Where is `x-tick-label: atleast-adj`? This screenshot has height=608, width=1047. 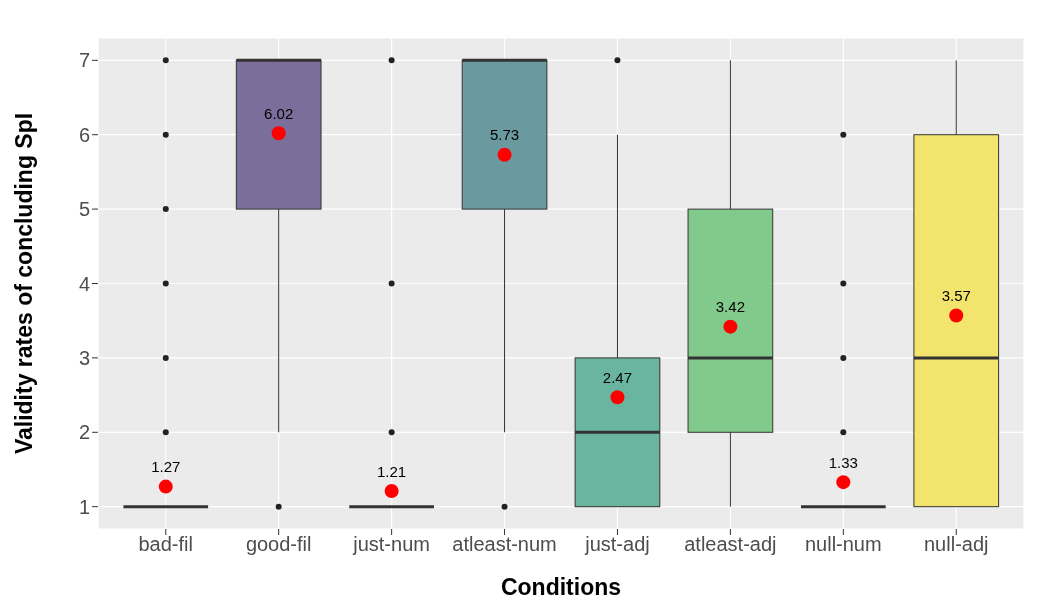 x-tick-label: atleast-adj is located at coordinates (730, 544).